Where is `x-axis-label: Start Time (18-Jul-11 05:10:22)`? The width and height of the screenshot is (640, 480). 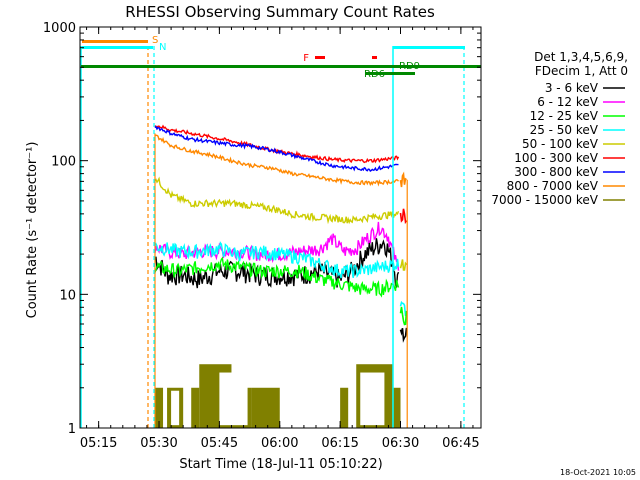
x-axis-label: Start Time (18-Jul-11 05:10:22) is located at coordinates (280, 464).